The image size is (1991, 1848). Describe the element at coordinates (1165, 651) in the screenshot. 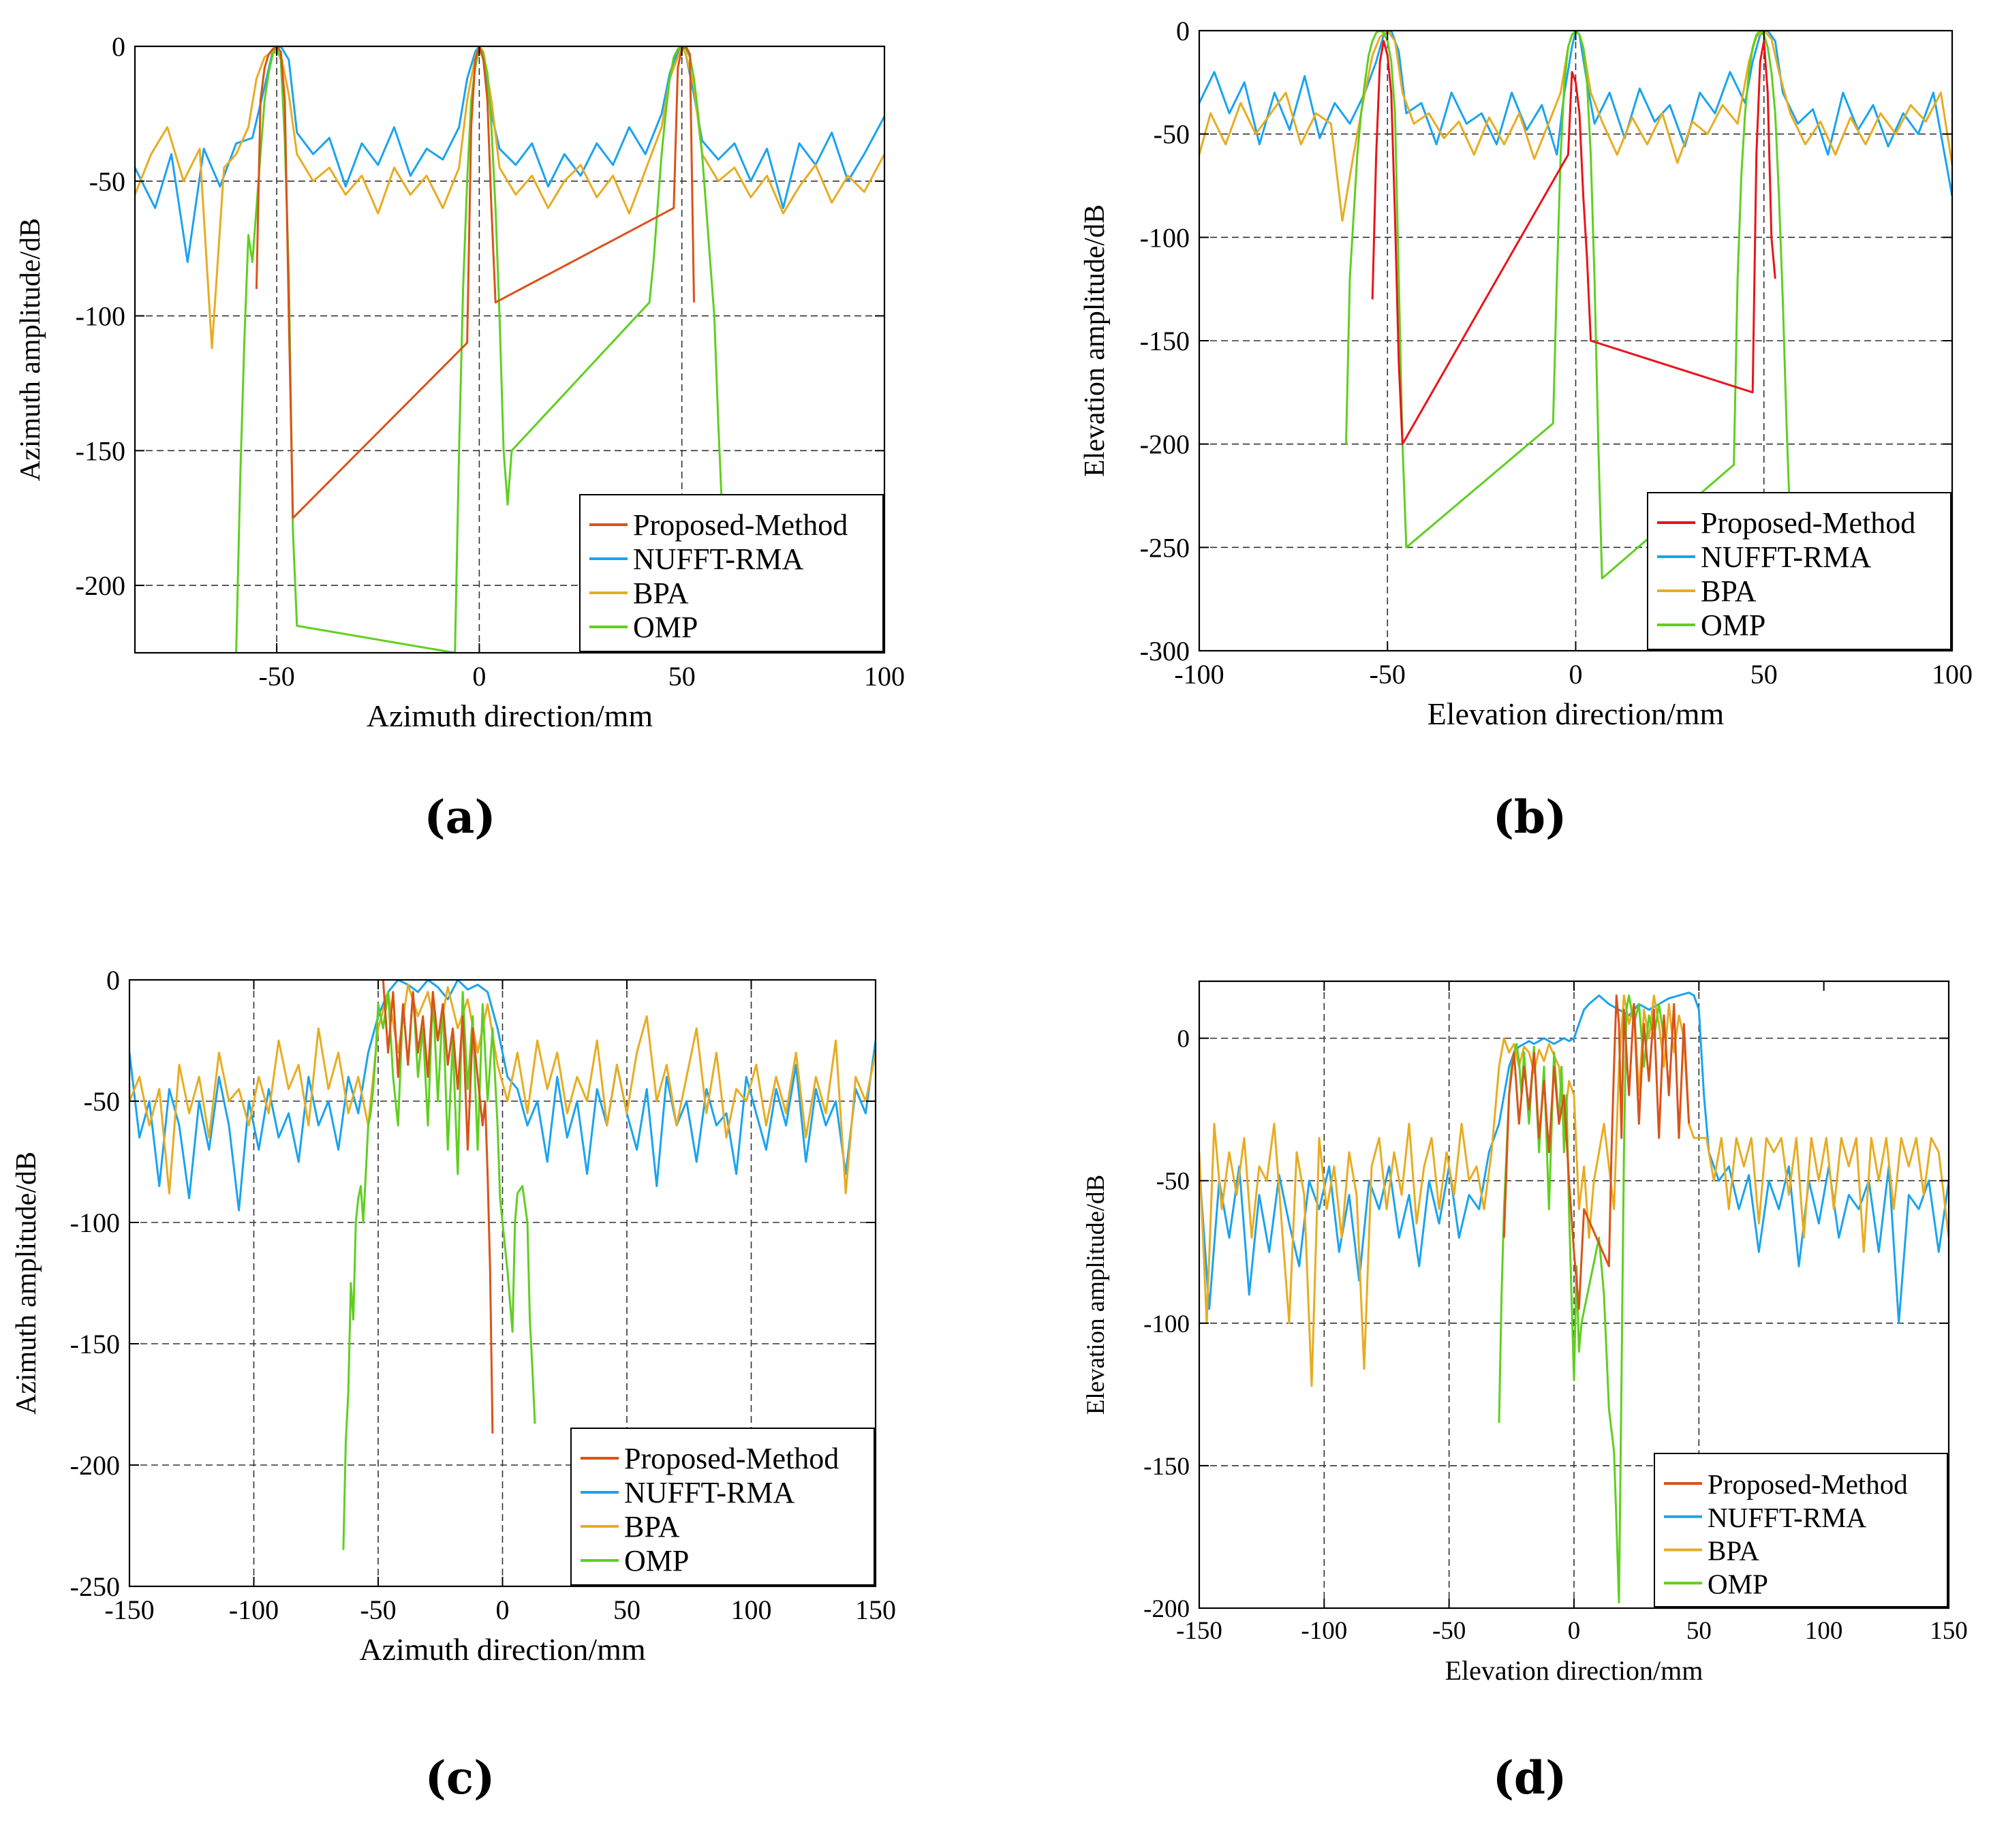

I see `y-tick-label: -300` at that location.